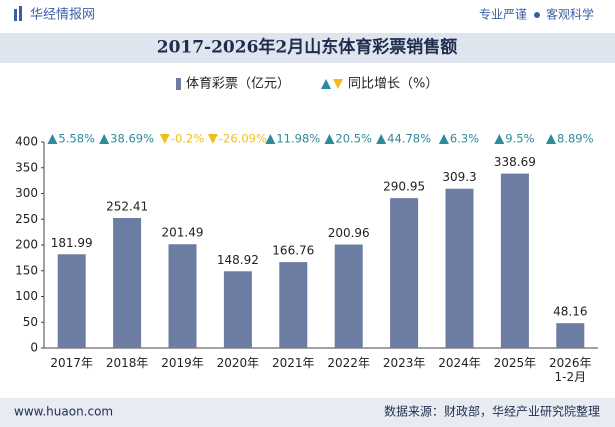  I want to click on growth-label: 9.5%, so click(519, 139).